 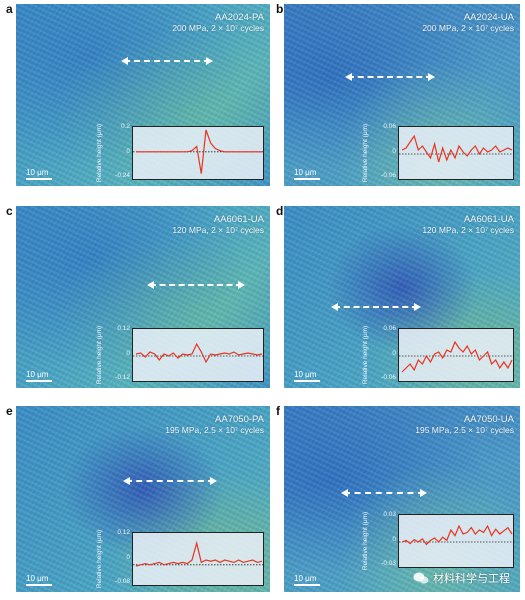 What do you see at coordinates (122, 377) in the screenshot?
I see `y-tick: -0.12` at bounding box center [122, 377].